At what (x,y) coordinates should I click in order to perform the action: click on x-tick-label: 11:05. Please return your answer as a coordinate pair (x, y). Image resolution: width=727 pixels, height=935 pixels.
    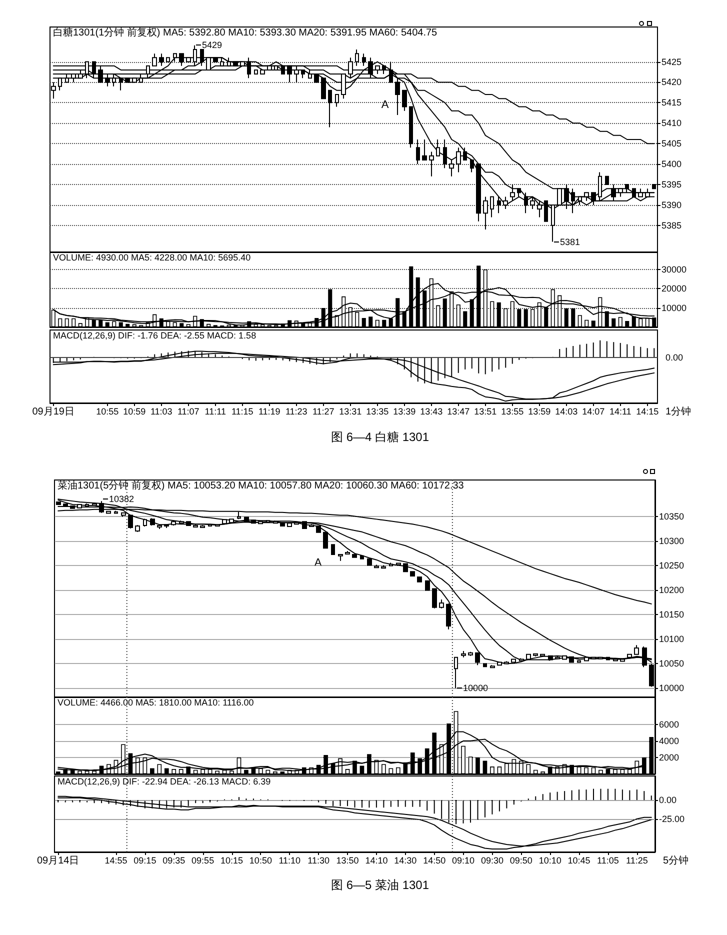
    Looking at the image, I should click on (608, 861).